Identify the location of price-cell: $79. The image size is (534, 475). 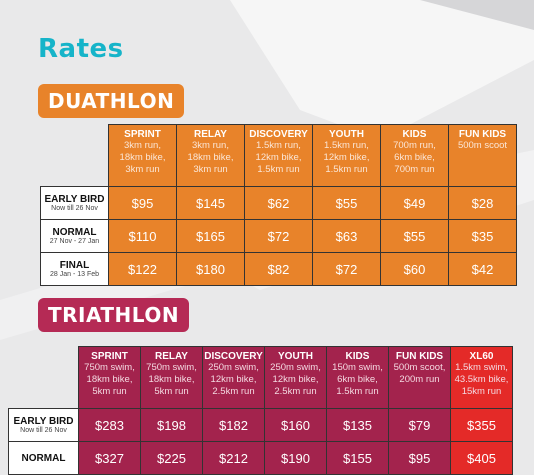
(419, 425).